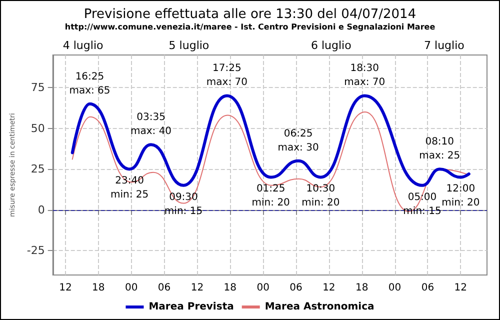 The height and width of the screenshot is (320, 500). What do you see at coordinates (250, 14) in the screenshot?
I see `chart-title: Previsione effettuata alle ore 13:30 del 04/07/2014` at bounding box center [250, 14].